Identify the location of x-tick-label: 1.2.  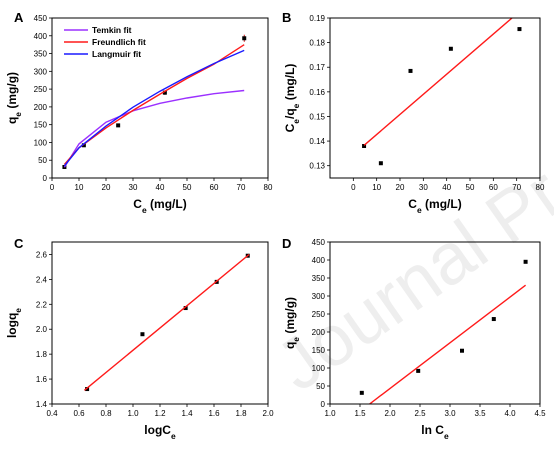
(160, 413).